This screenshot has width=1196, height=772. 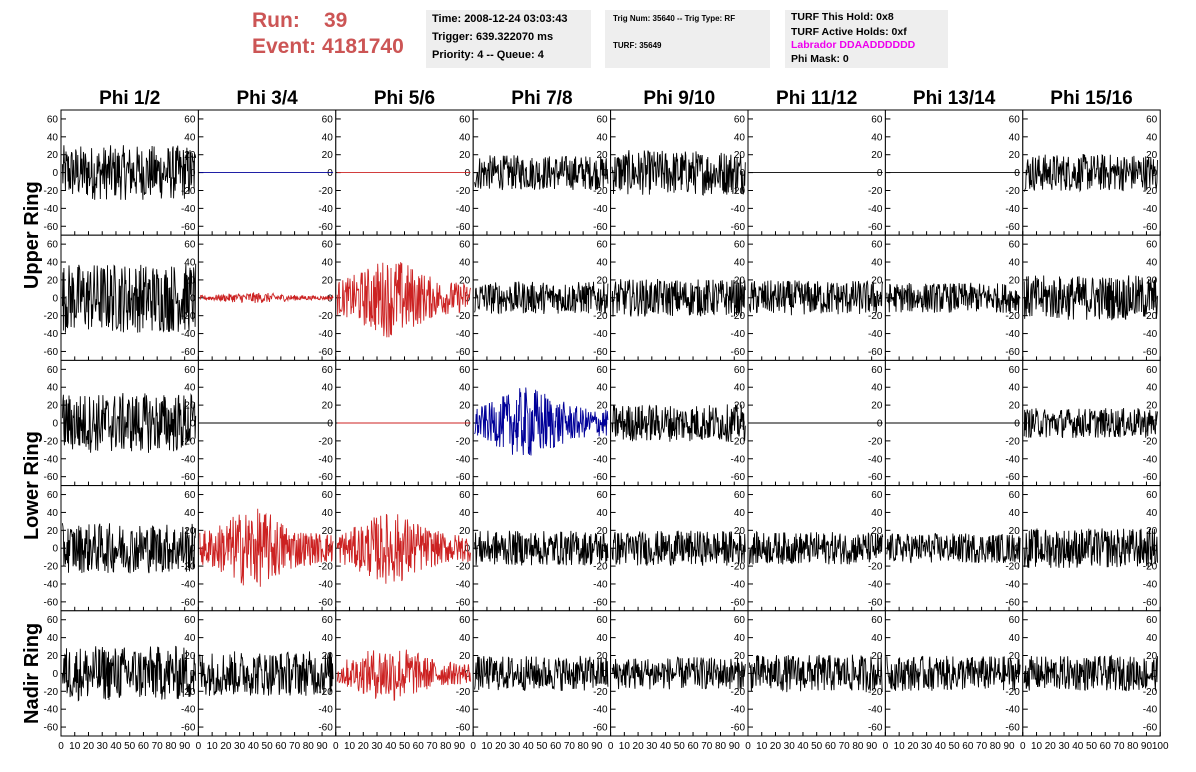 What do you see at coordinates (460, 746) in the screenshot?
I see `x-tick-label: 90` at bounding box center [460, 746].